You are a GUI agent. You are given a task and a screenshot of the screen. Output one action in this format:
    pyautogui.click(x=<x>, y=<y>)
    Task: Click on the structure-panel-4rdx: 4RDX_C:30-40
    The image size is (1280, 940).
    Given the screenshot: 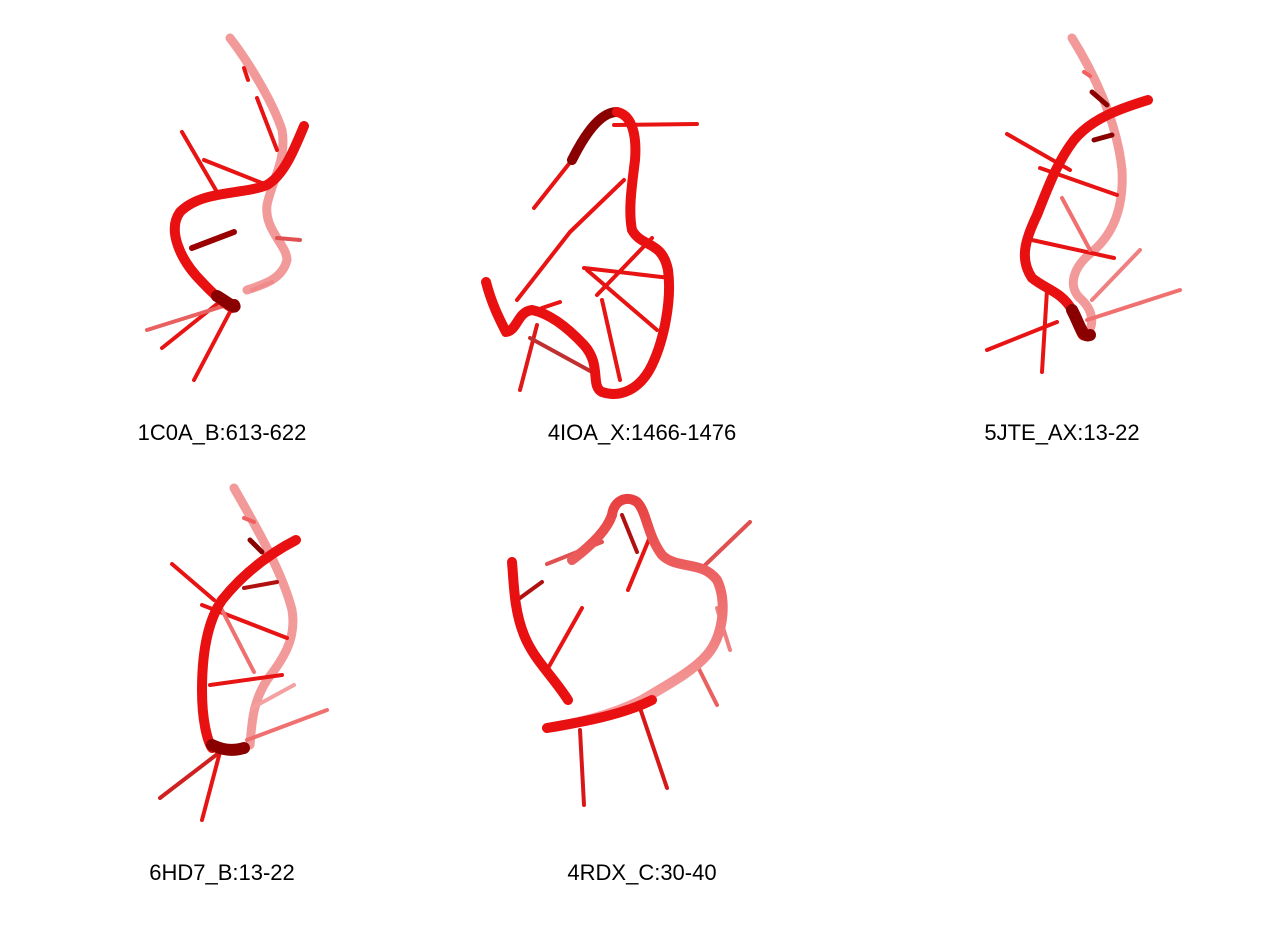 What is the action you would take?
    pyautogui.click(x=642, y=680)
    